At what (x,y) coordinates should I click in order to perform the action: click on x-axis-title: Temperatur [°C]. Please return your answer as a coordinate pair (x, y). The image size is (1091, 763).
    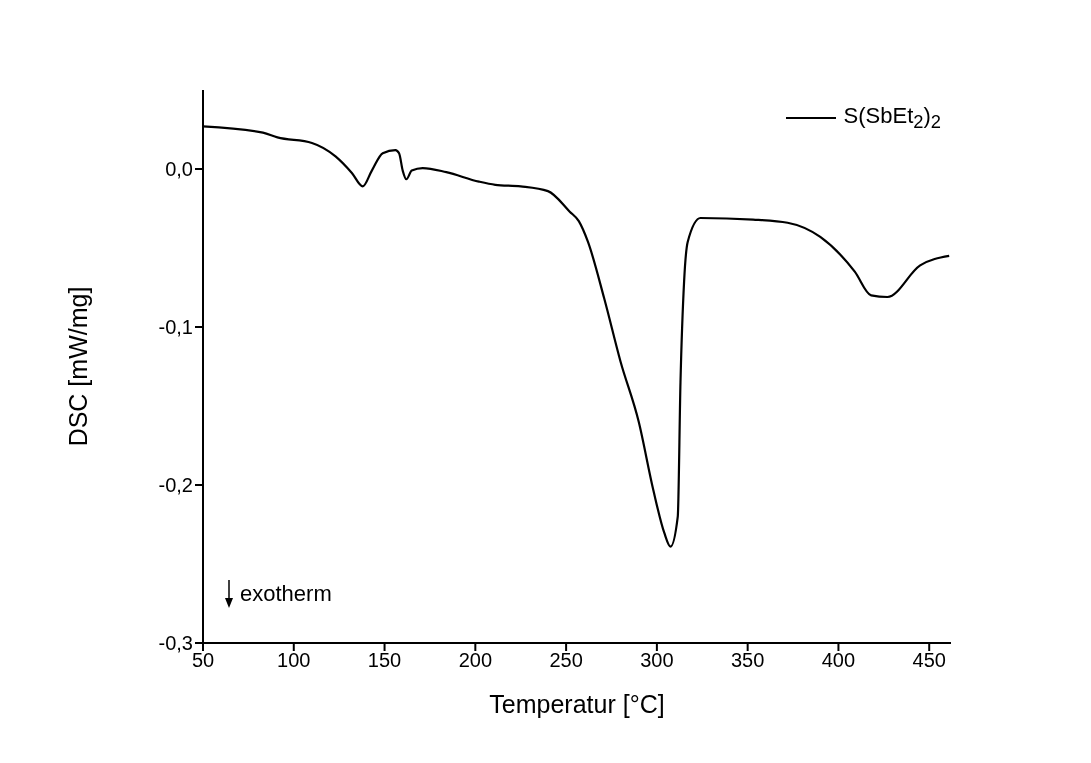
    Looking at the image, I should click on (577, 704).